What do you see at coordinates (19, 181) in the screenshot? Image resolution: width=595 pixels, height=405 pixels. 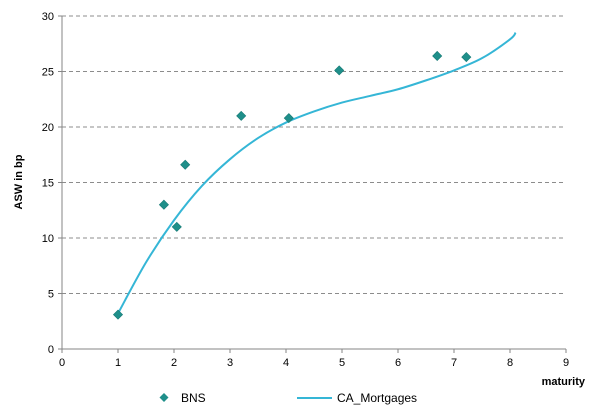 I see `y-axis-title: ASW in bp` at bounding box center [19, 181].